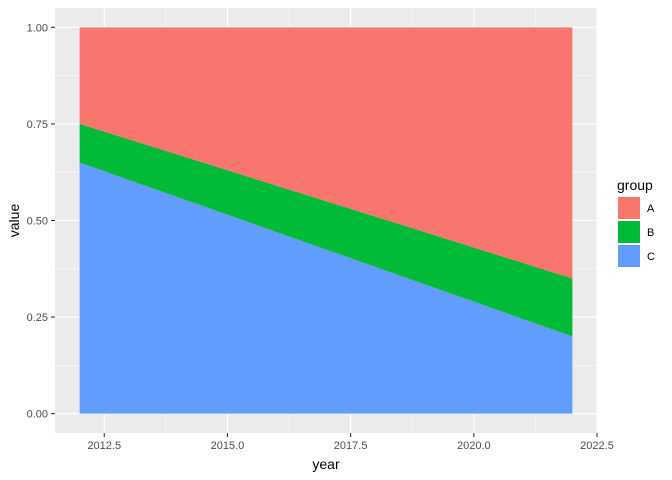  Describe the element at coordinates (651, 209) in the screenshot. I see `legend-label-A: A` at that location.